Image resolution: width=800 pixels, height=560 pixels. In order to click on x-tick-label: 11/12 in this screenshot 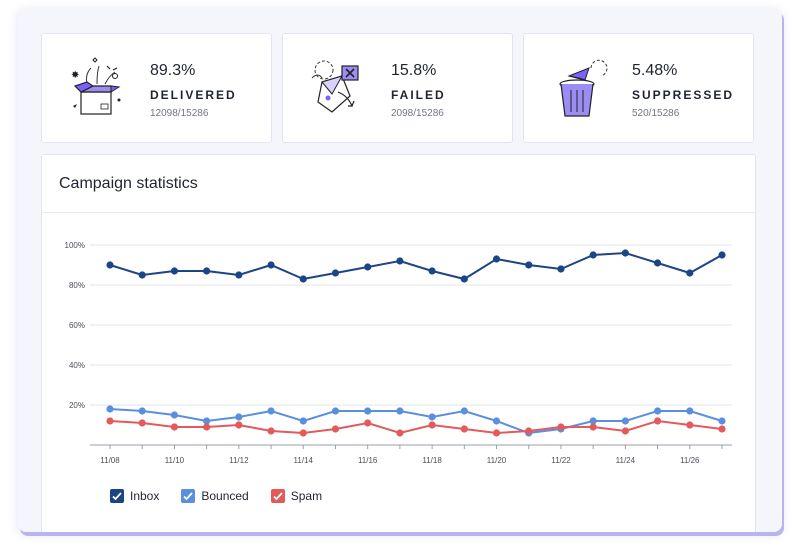, I will do `click(239, 460)`.